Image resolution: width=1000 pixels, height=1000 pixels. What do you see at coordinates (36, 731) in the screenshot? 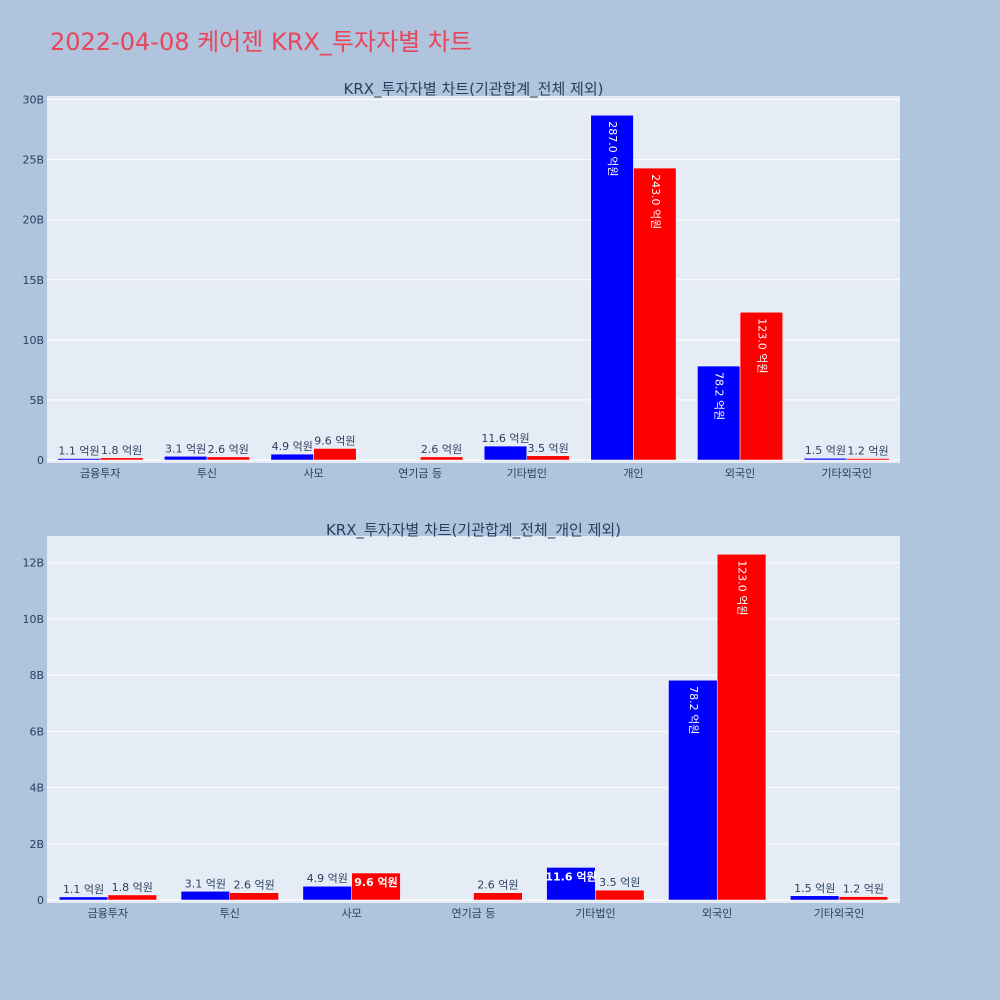
I see `y-tick-label: 6B` at bounding box center [36, 731].